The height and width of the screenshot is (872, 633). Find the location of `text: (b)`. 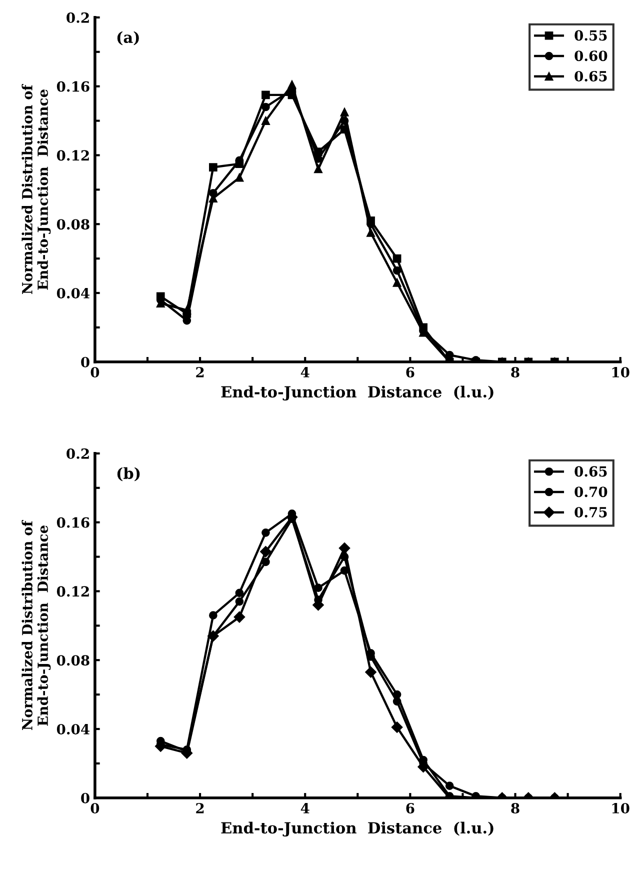

text: (b) is located at coordinates (128, 474).